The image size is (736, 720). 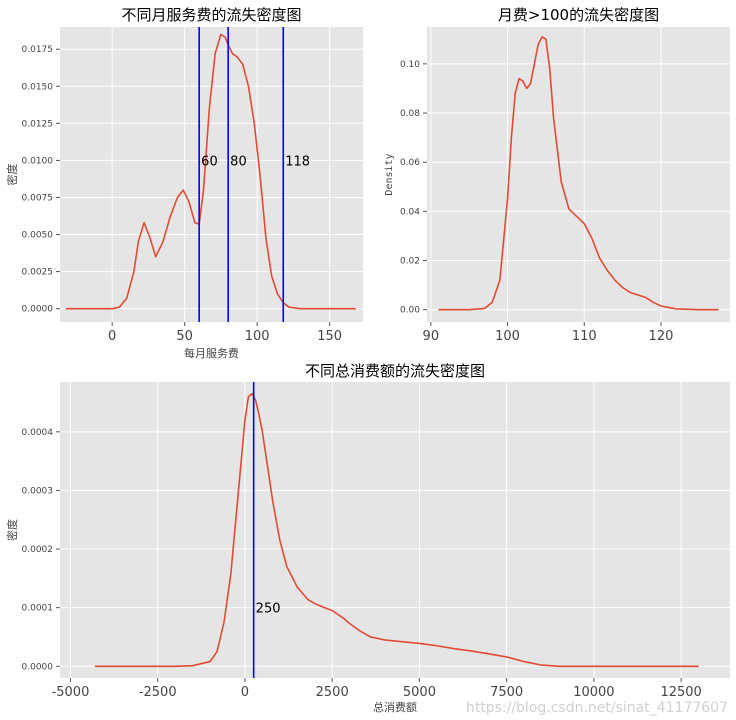 What do you see at coordinates (395, 707) in the screenshot?
I see `x-axis-label: 总消费额` at bounding box center [395, 707].